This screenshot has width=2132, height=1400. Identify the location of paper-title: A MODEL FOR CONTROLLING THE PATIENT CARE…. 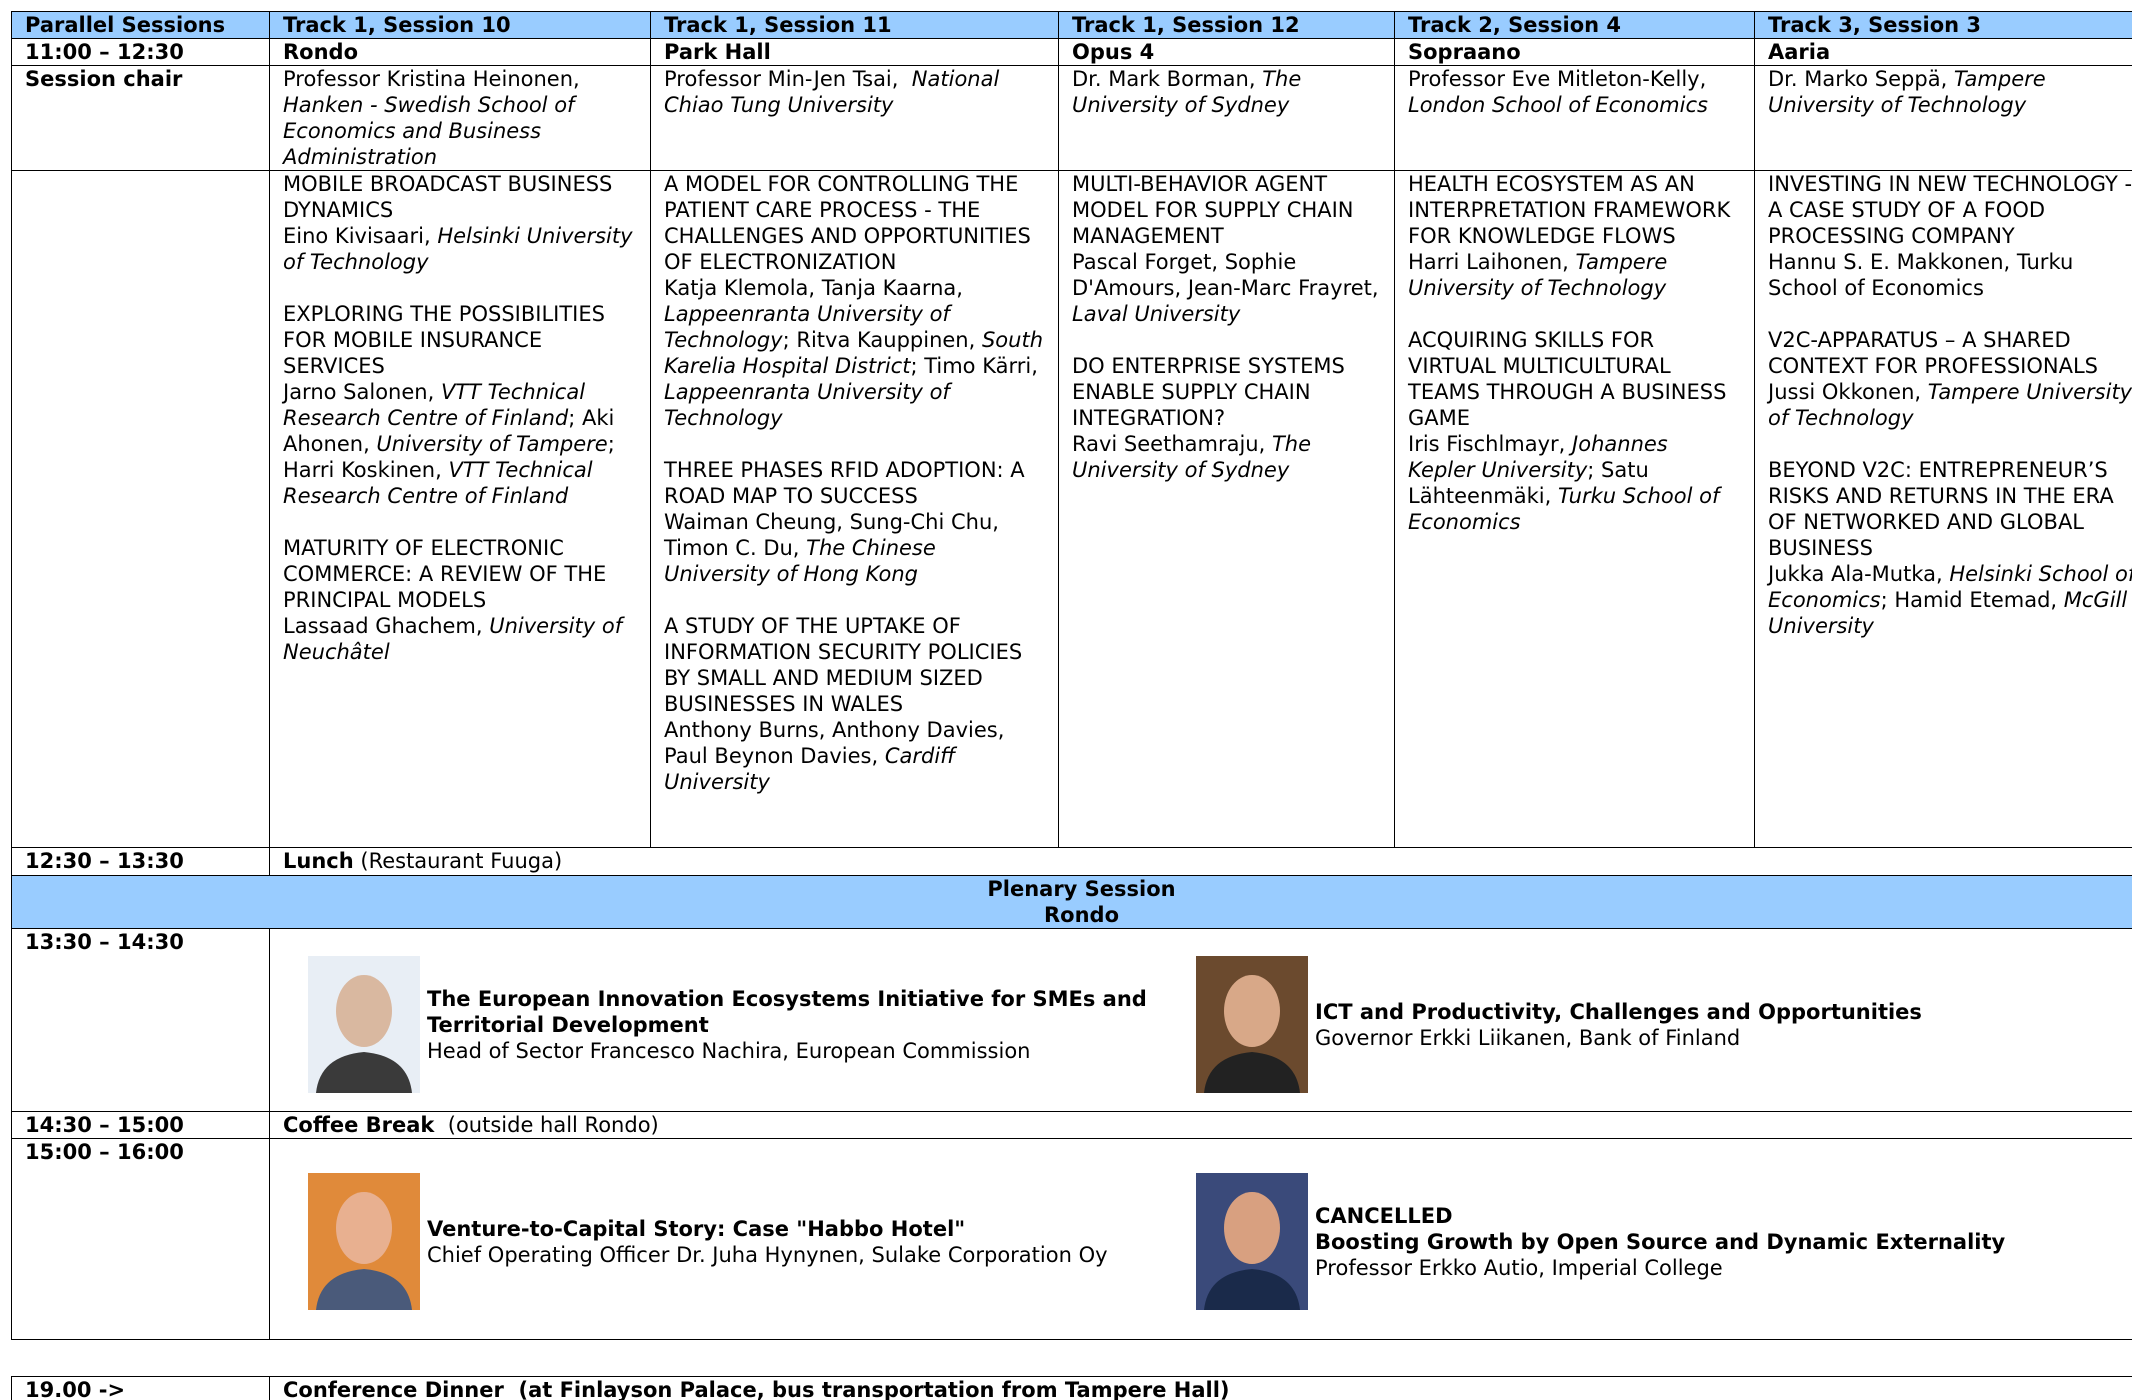
(851, 223).